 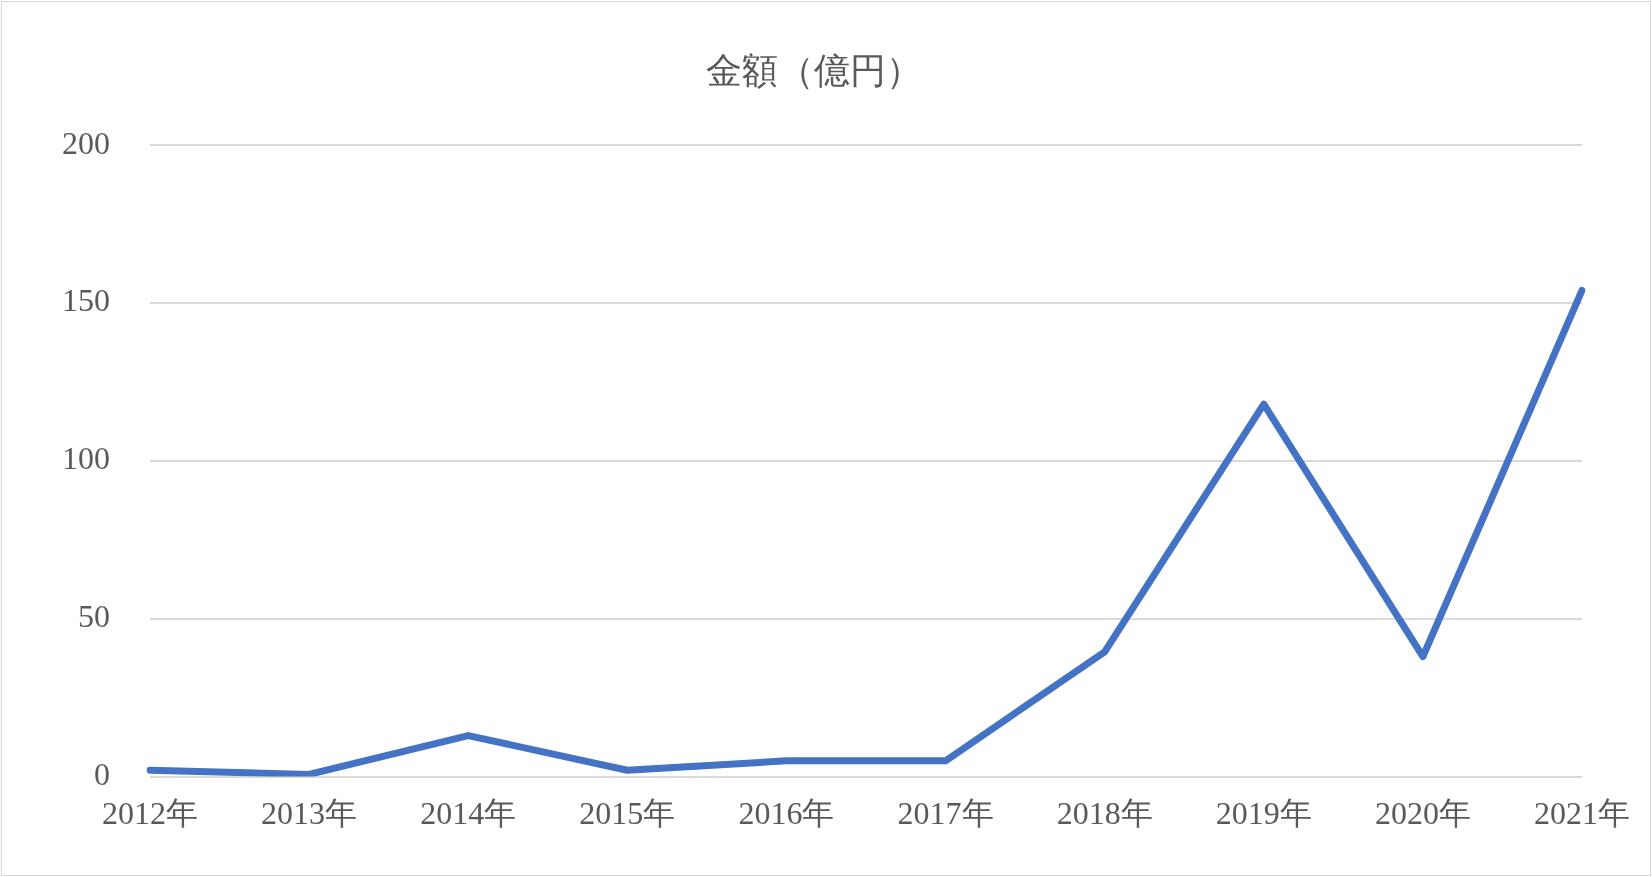 I want to click on x-tick-label: 2018年, so click(x=1104, y=813).